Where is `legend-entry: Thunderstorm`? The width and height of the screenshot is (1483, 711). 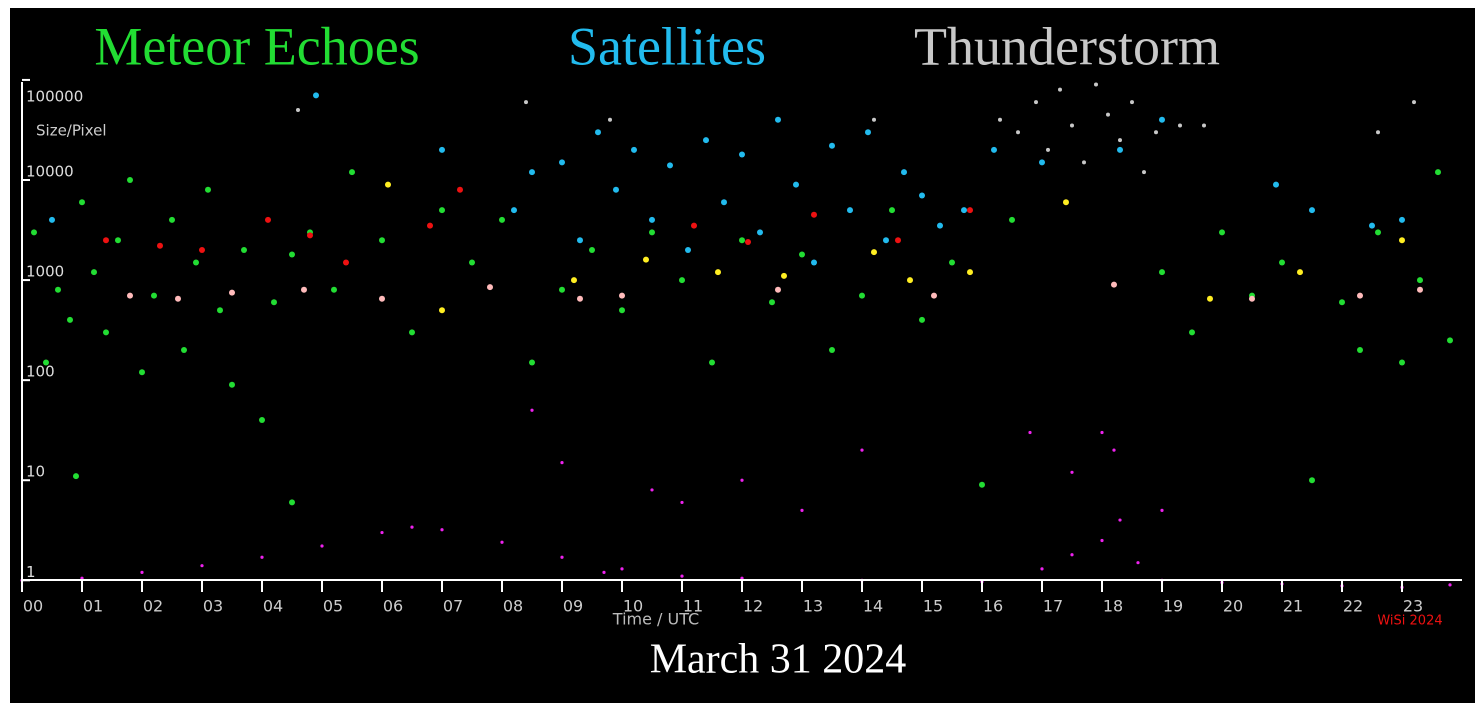
legend-entry: Thunderstorm is located at coordinates (1067, 46).